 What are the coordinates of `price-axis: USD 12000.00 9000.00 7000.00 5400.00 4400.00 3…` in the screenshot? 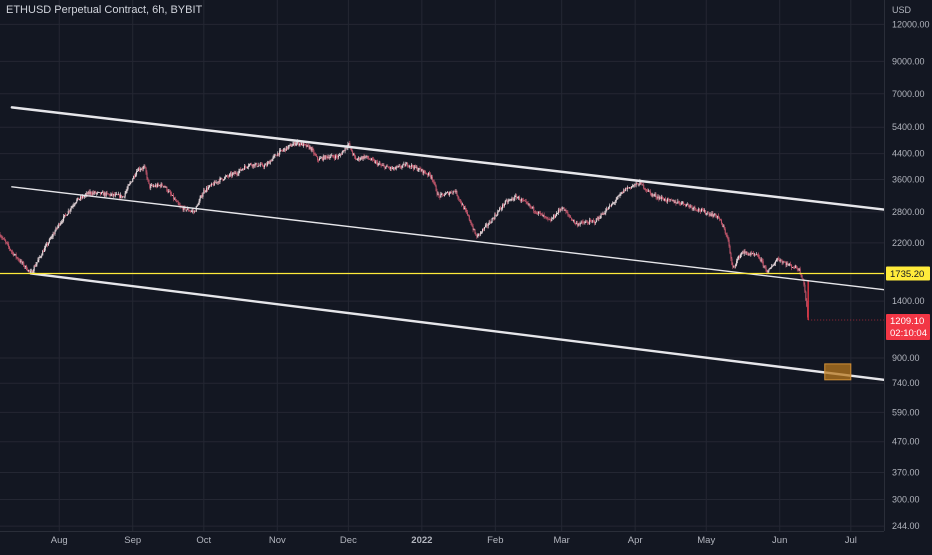 It's located at (908, 275).